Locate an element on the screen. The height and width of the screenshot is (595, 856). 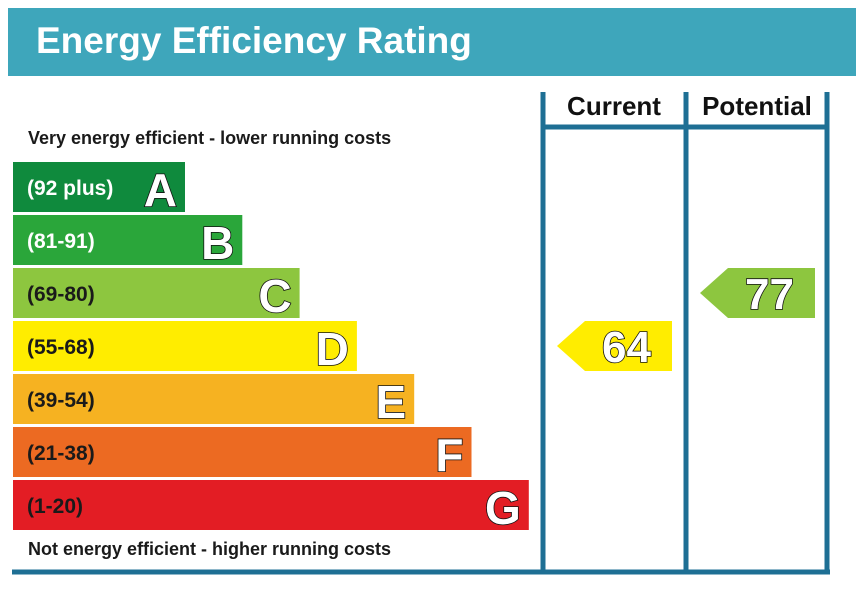
band-a-range: (92 plus) is located at coordinates (70, 188).